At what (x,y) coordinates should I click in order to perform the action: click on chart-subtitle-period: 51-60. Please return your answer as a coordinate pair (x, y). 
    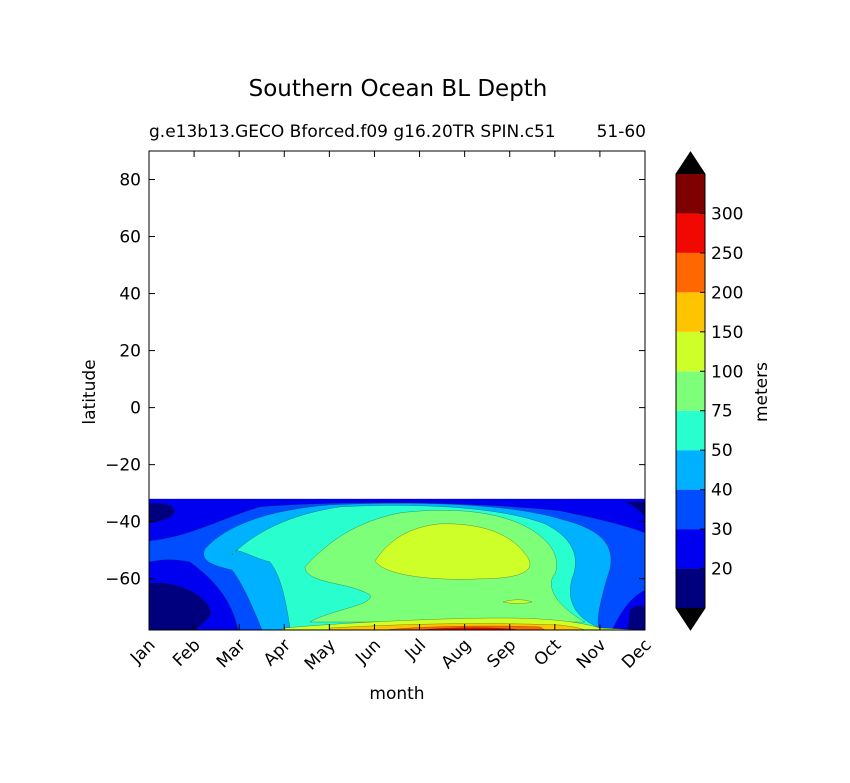
    Looking at the image, I should click on (621, 132).